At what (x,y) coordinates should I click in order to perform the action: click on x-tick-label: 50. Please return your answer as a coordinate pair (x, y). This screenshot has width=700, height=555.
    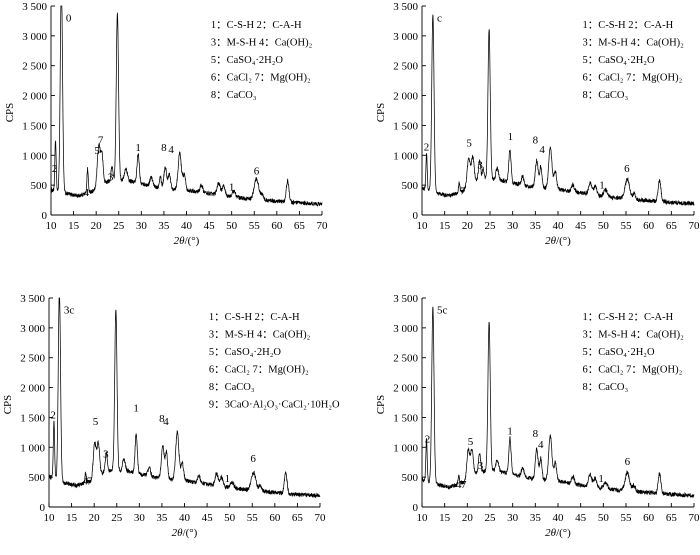
    Looking at the image, I should click on (604, 226).